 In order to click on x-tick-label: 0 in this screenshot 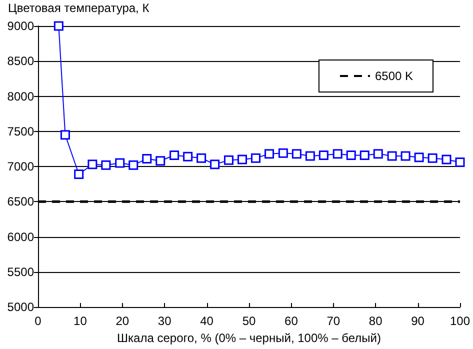, I will do `click(38, 321)`.